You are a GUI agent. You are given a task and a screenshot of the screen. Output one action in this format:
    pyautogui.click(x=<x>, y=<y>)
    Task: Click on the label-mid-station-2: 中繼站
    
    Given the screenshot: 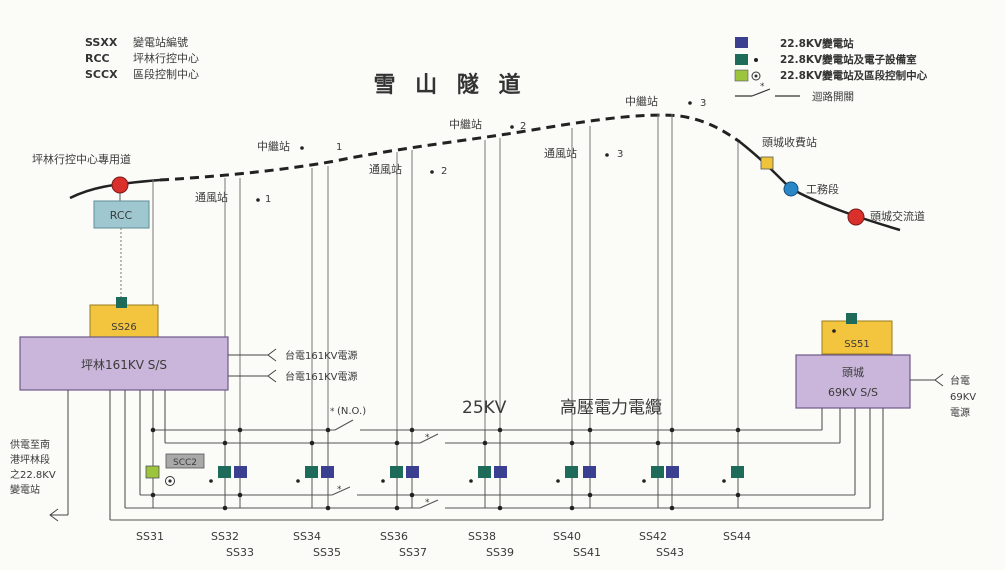 What is the action you would take?
    pyautogui.click(x=465, y=124)
    